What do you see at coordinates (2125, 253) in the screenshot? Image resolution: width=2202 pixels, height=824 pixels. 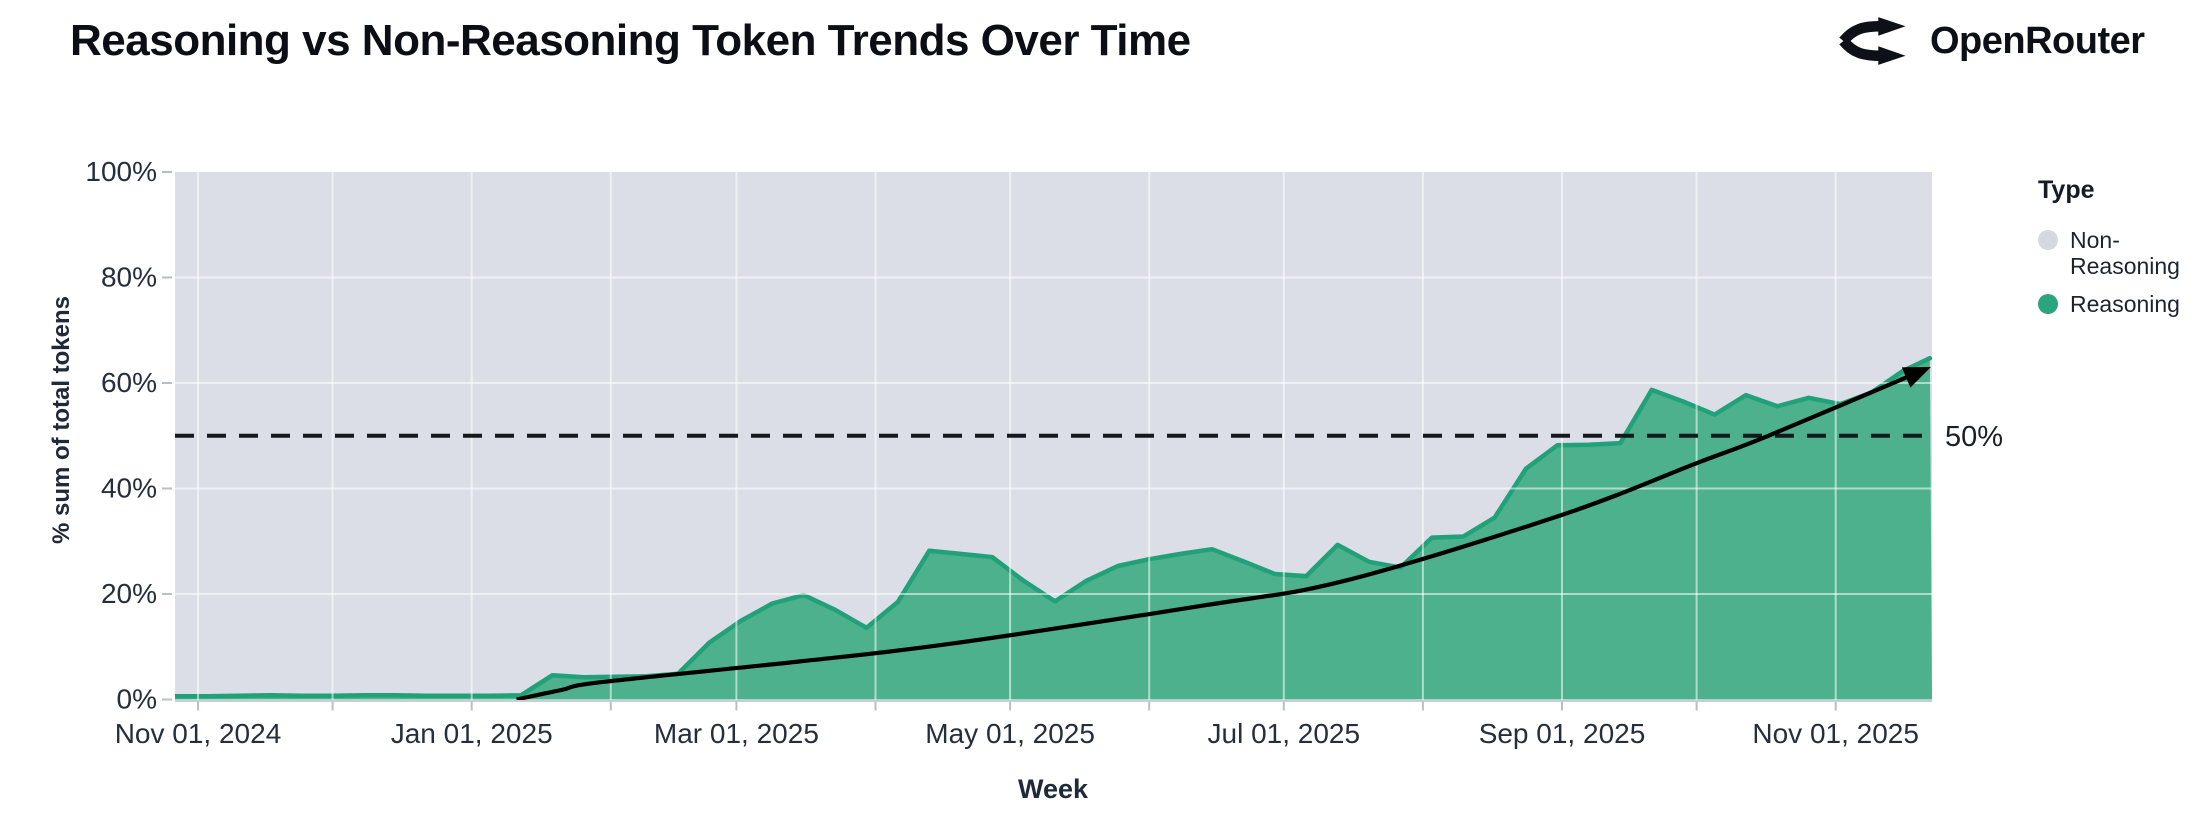 I see `legend-label: Non-Reasoning` at bounding box center [2125, 253].